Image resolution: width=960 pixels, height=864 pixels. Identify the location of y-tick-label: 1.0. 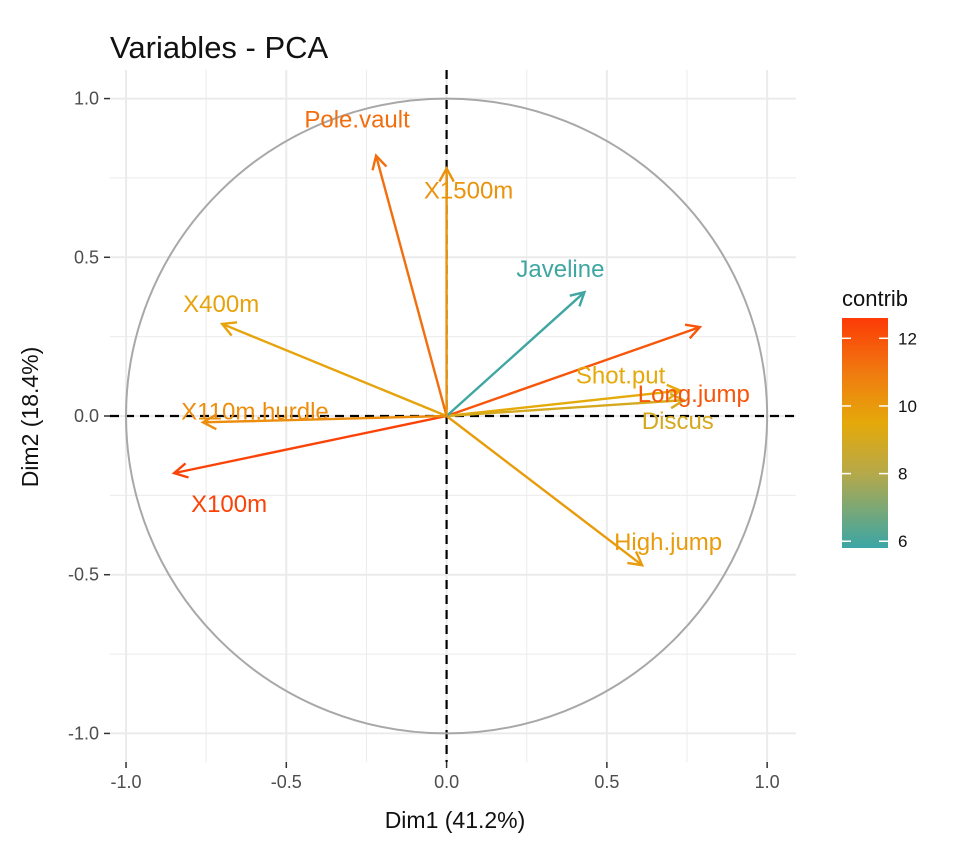
(86, 99).